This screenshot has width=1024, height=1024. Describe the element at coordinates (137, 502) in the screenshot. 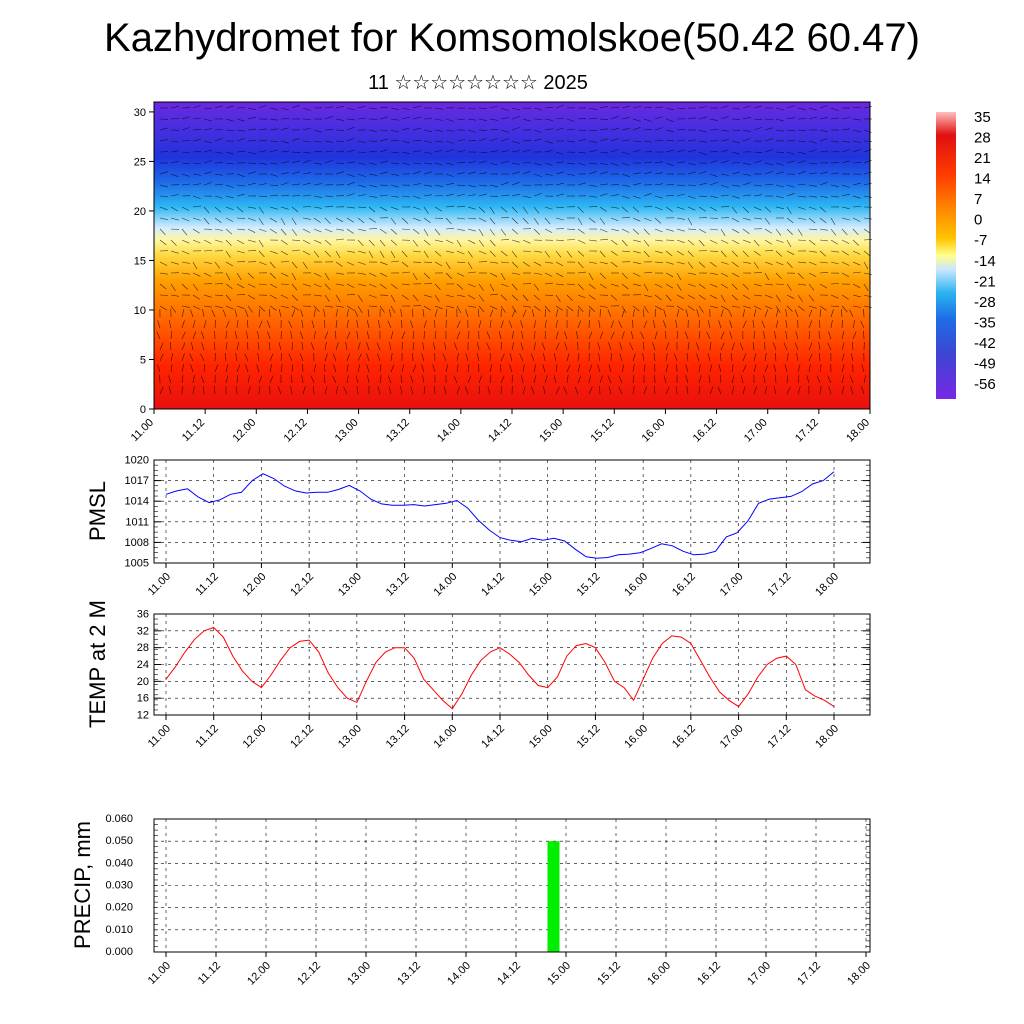

I see `y-tick-label: 1014` at that location.